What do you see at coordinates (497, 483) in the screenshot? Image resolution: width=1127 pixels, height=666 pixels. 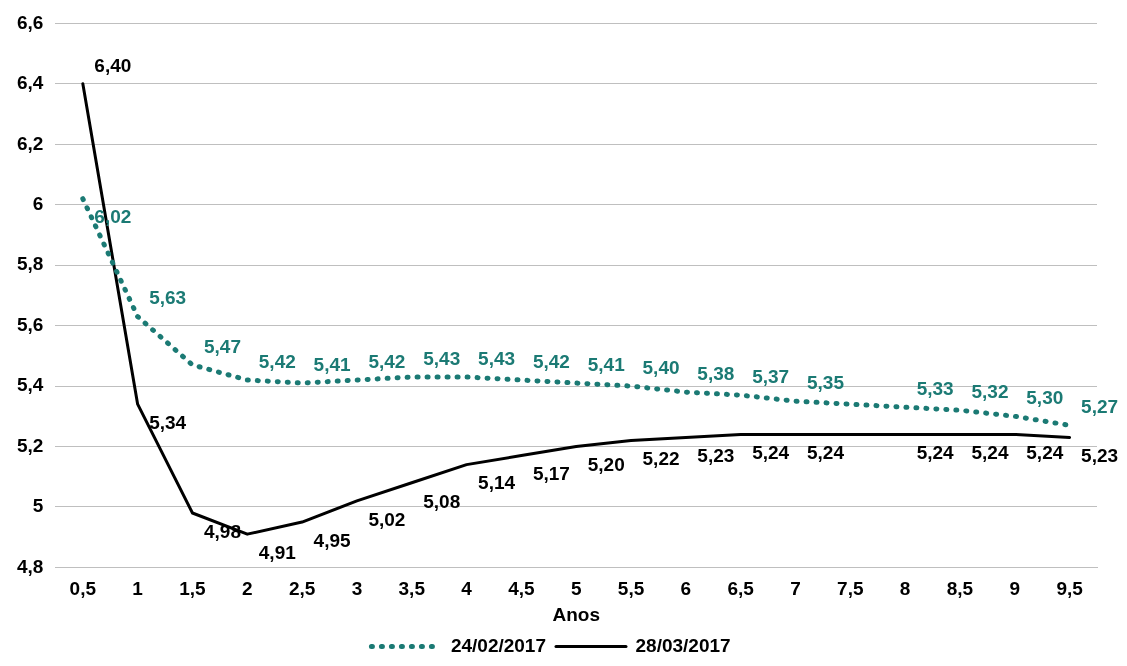 I see `data-label: 5,14` at bounding box center [497, 483].